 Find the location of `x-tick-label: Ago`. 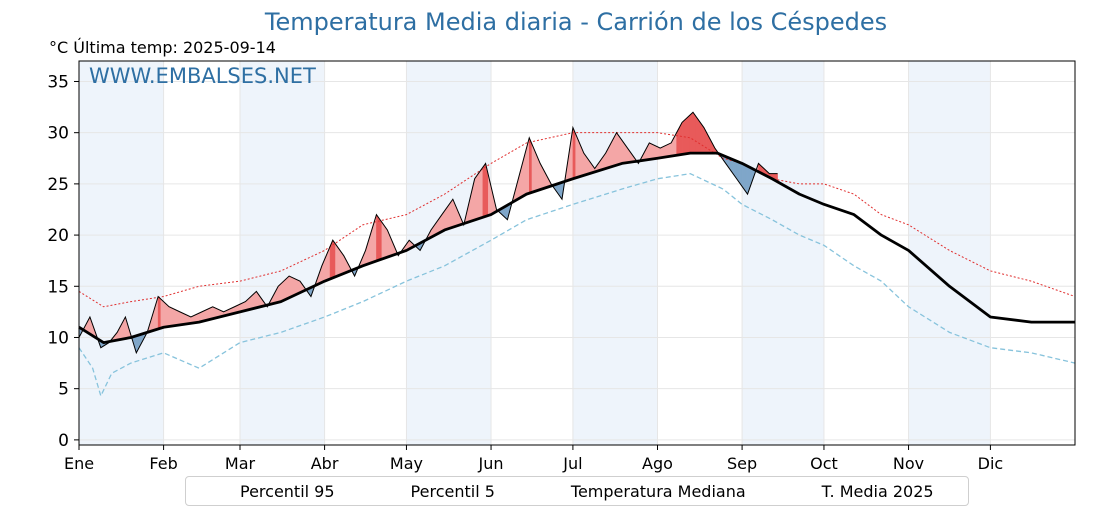

x-tick-label: Ago is located at coordinates (657, 463).